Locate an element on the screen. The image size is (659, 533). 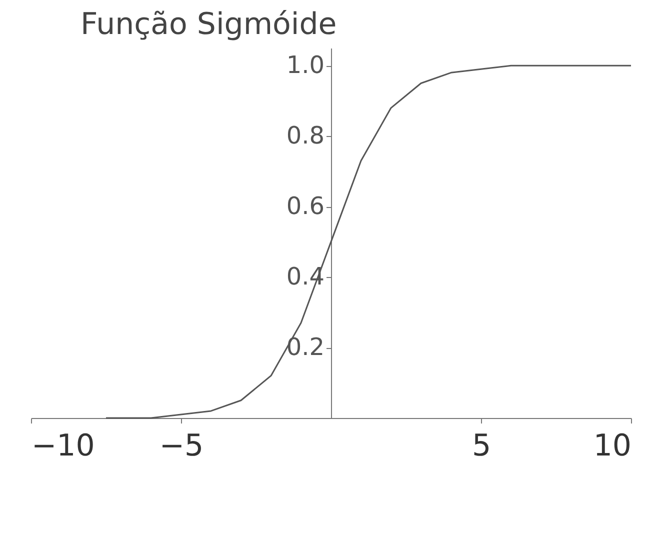
x-tick-label: 5 is located at coordinates (482, 446).